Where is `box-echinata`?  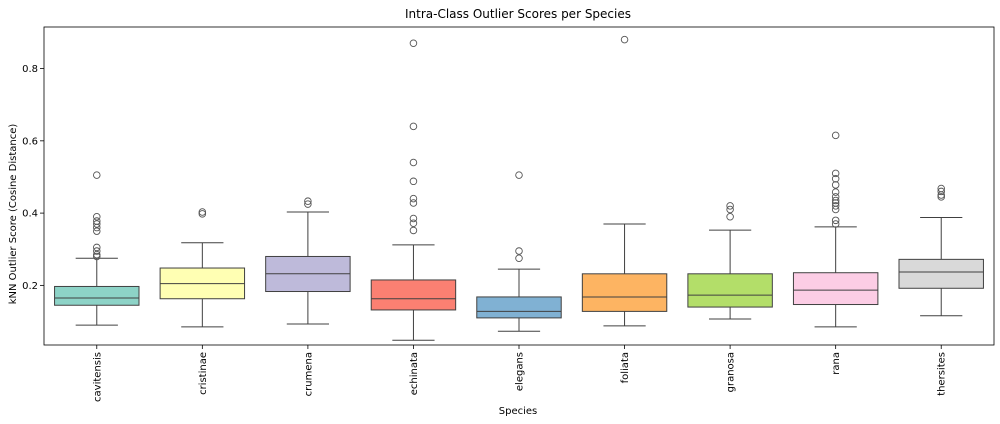
box-echinata is located at coordinates (413, 190).